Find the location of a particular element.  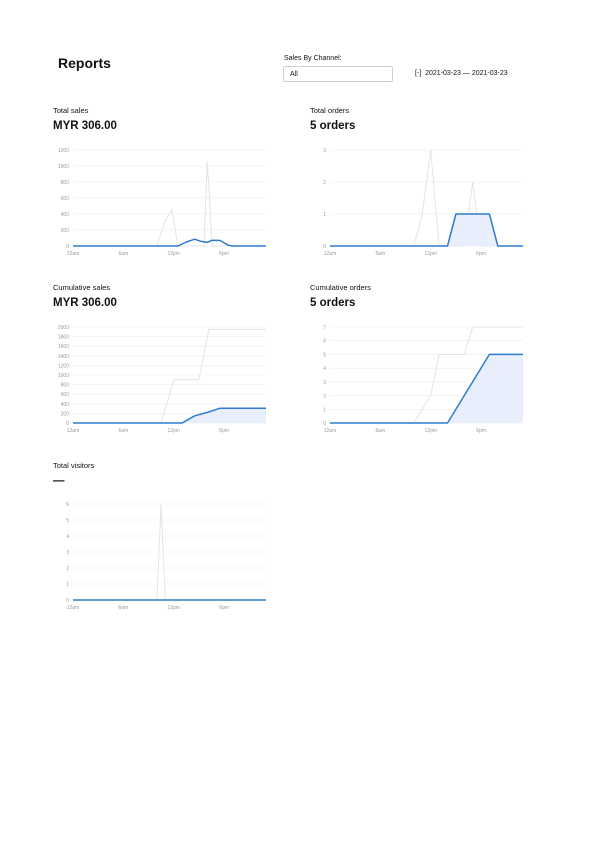

page-title: Reports is located at coordinates (84, 63).